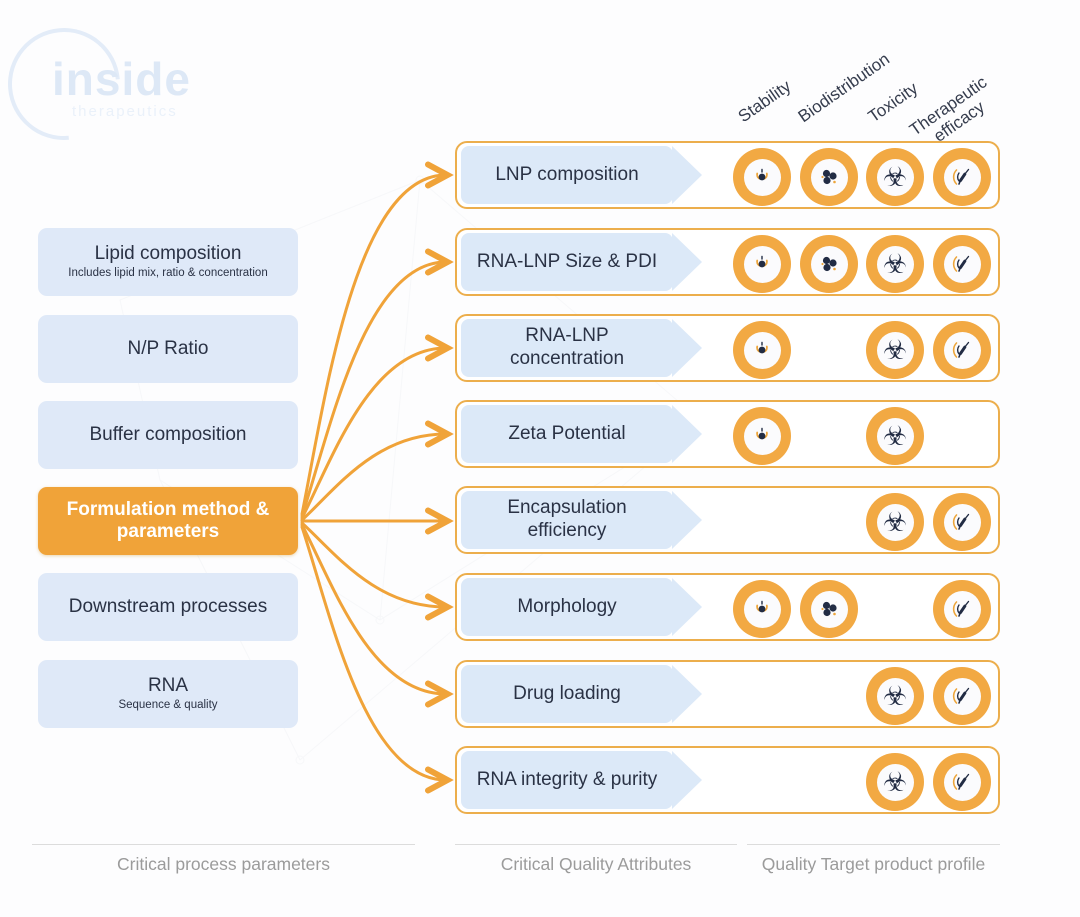  What do you see at coordinates (567, 261) in the screenshot?
I see `cqa-label: RNA-LNP Size & PDI` at bounding box center [567, 261].